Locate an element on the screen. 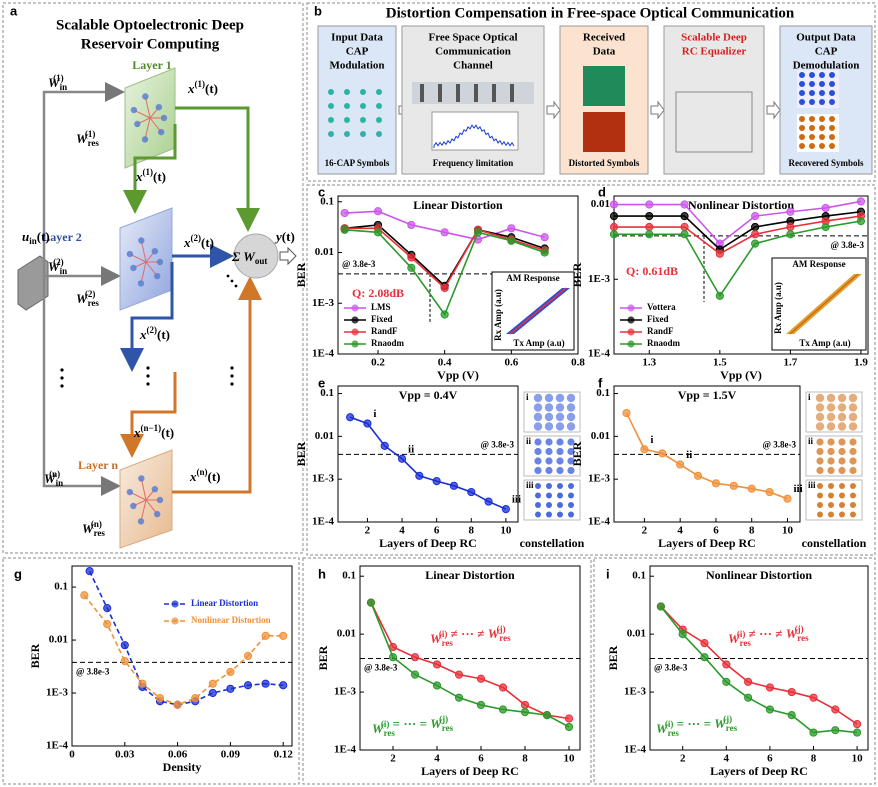  math-sup: (2) is located at coordinates (152, 330).